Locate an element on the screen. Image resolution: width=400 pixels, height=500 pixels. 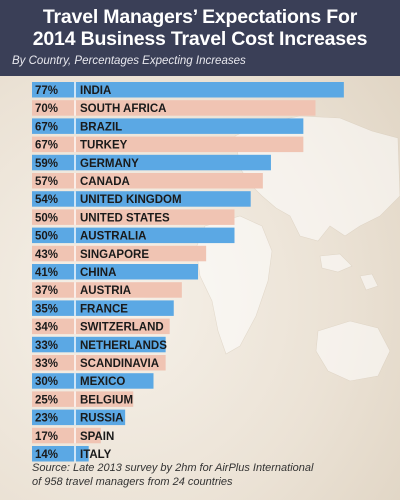
bar-australia is located at coordinates (133, 235).